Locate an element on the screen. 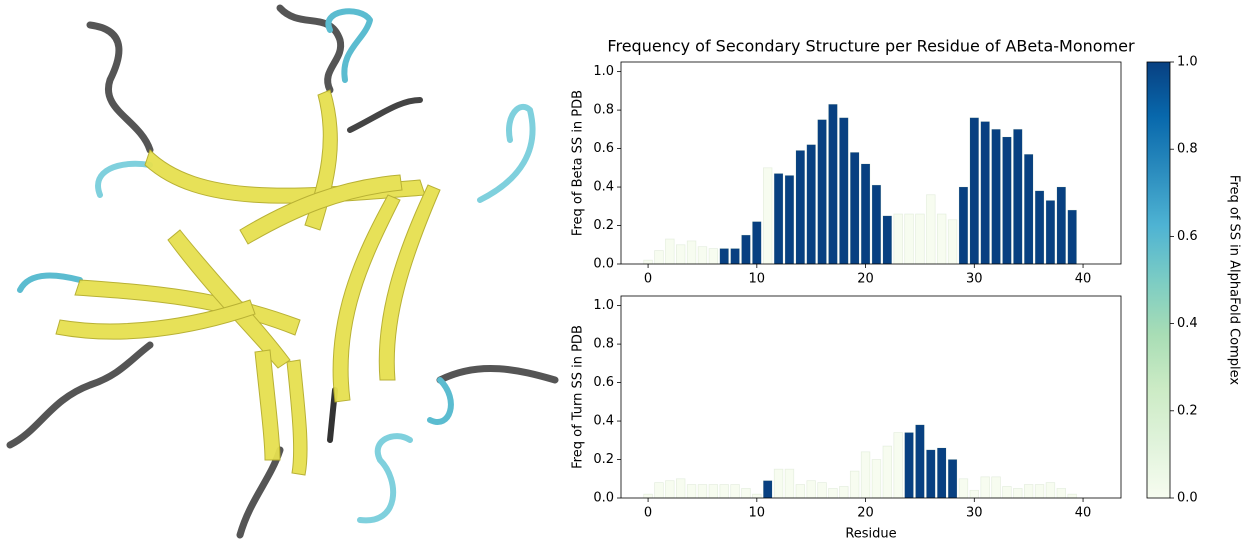 The height and width of the screenshot is (548, 1250). colorbar-tick-label: 0.6 is located at coordinates (1187, 236).